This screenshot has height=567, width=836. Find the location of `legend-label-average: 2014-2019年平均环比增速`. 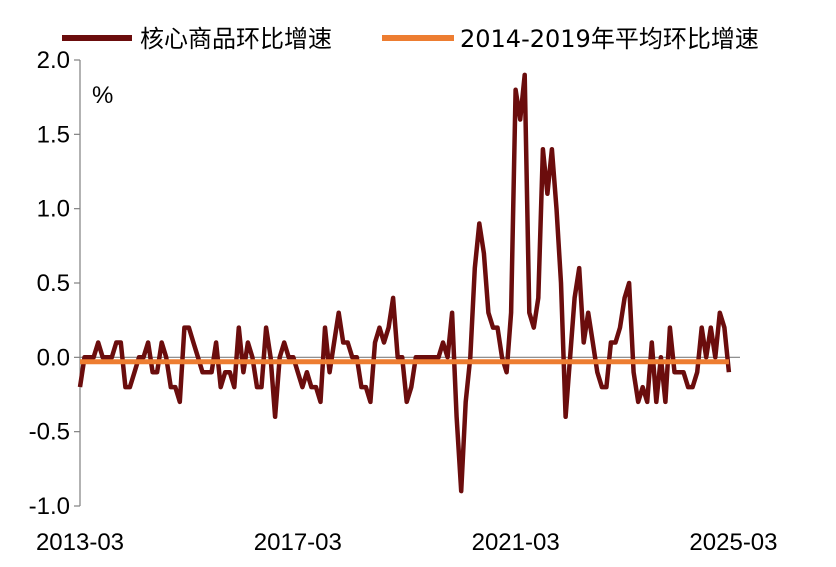

legend-label-average: 2014-2019年平均环比增速 is located at coordinates (609, 39).